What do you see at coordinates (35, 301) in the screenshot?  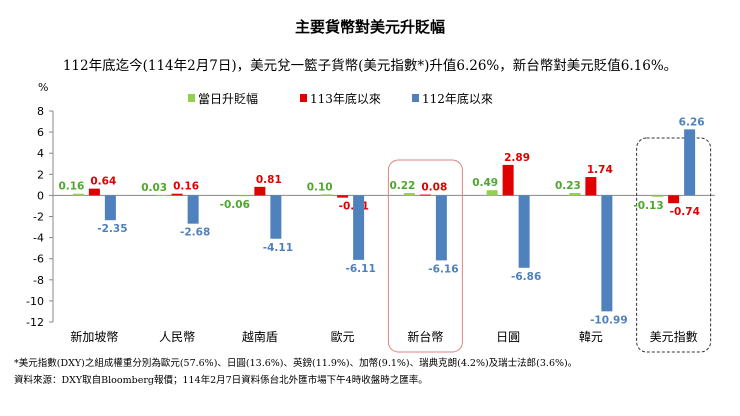 I see `y-tick-label: -10` at bounding box center [35, 301].